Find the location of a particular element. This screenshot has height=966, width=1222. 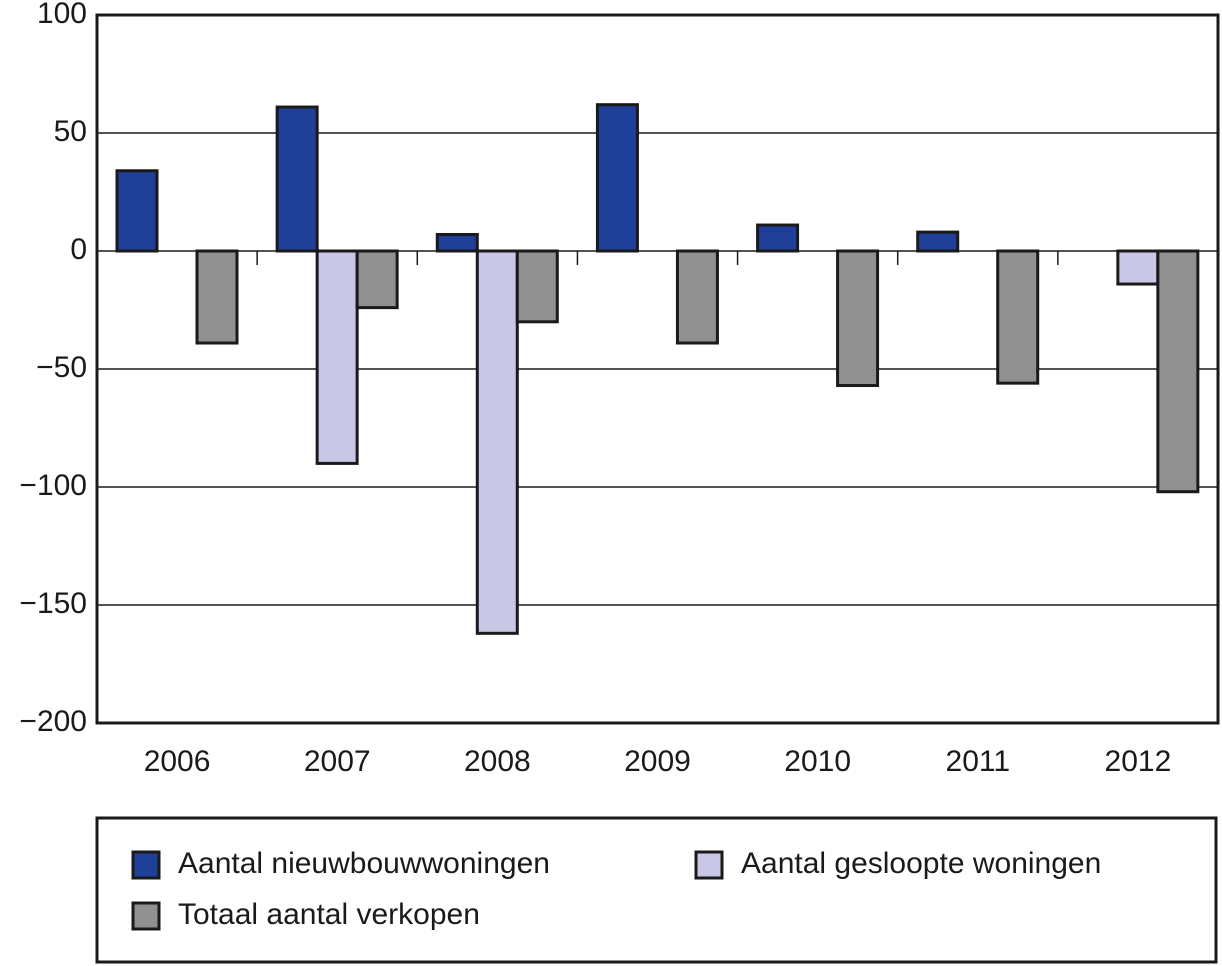

x-tick-label: 2012 is located at coordinates (1138, 761).